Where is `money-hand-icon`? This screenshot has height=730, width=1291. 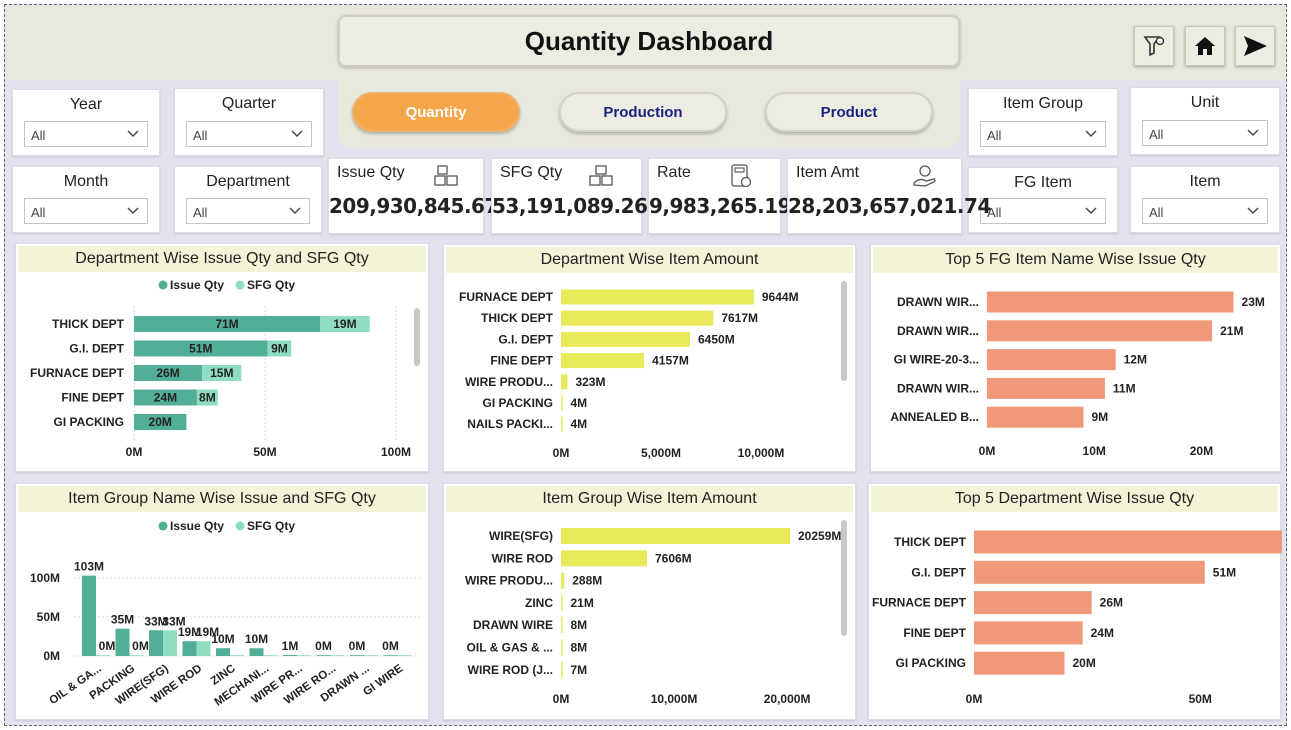
money-hand-icon is located at coordinates (925, 178).